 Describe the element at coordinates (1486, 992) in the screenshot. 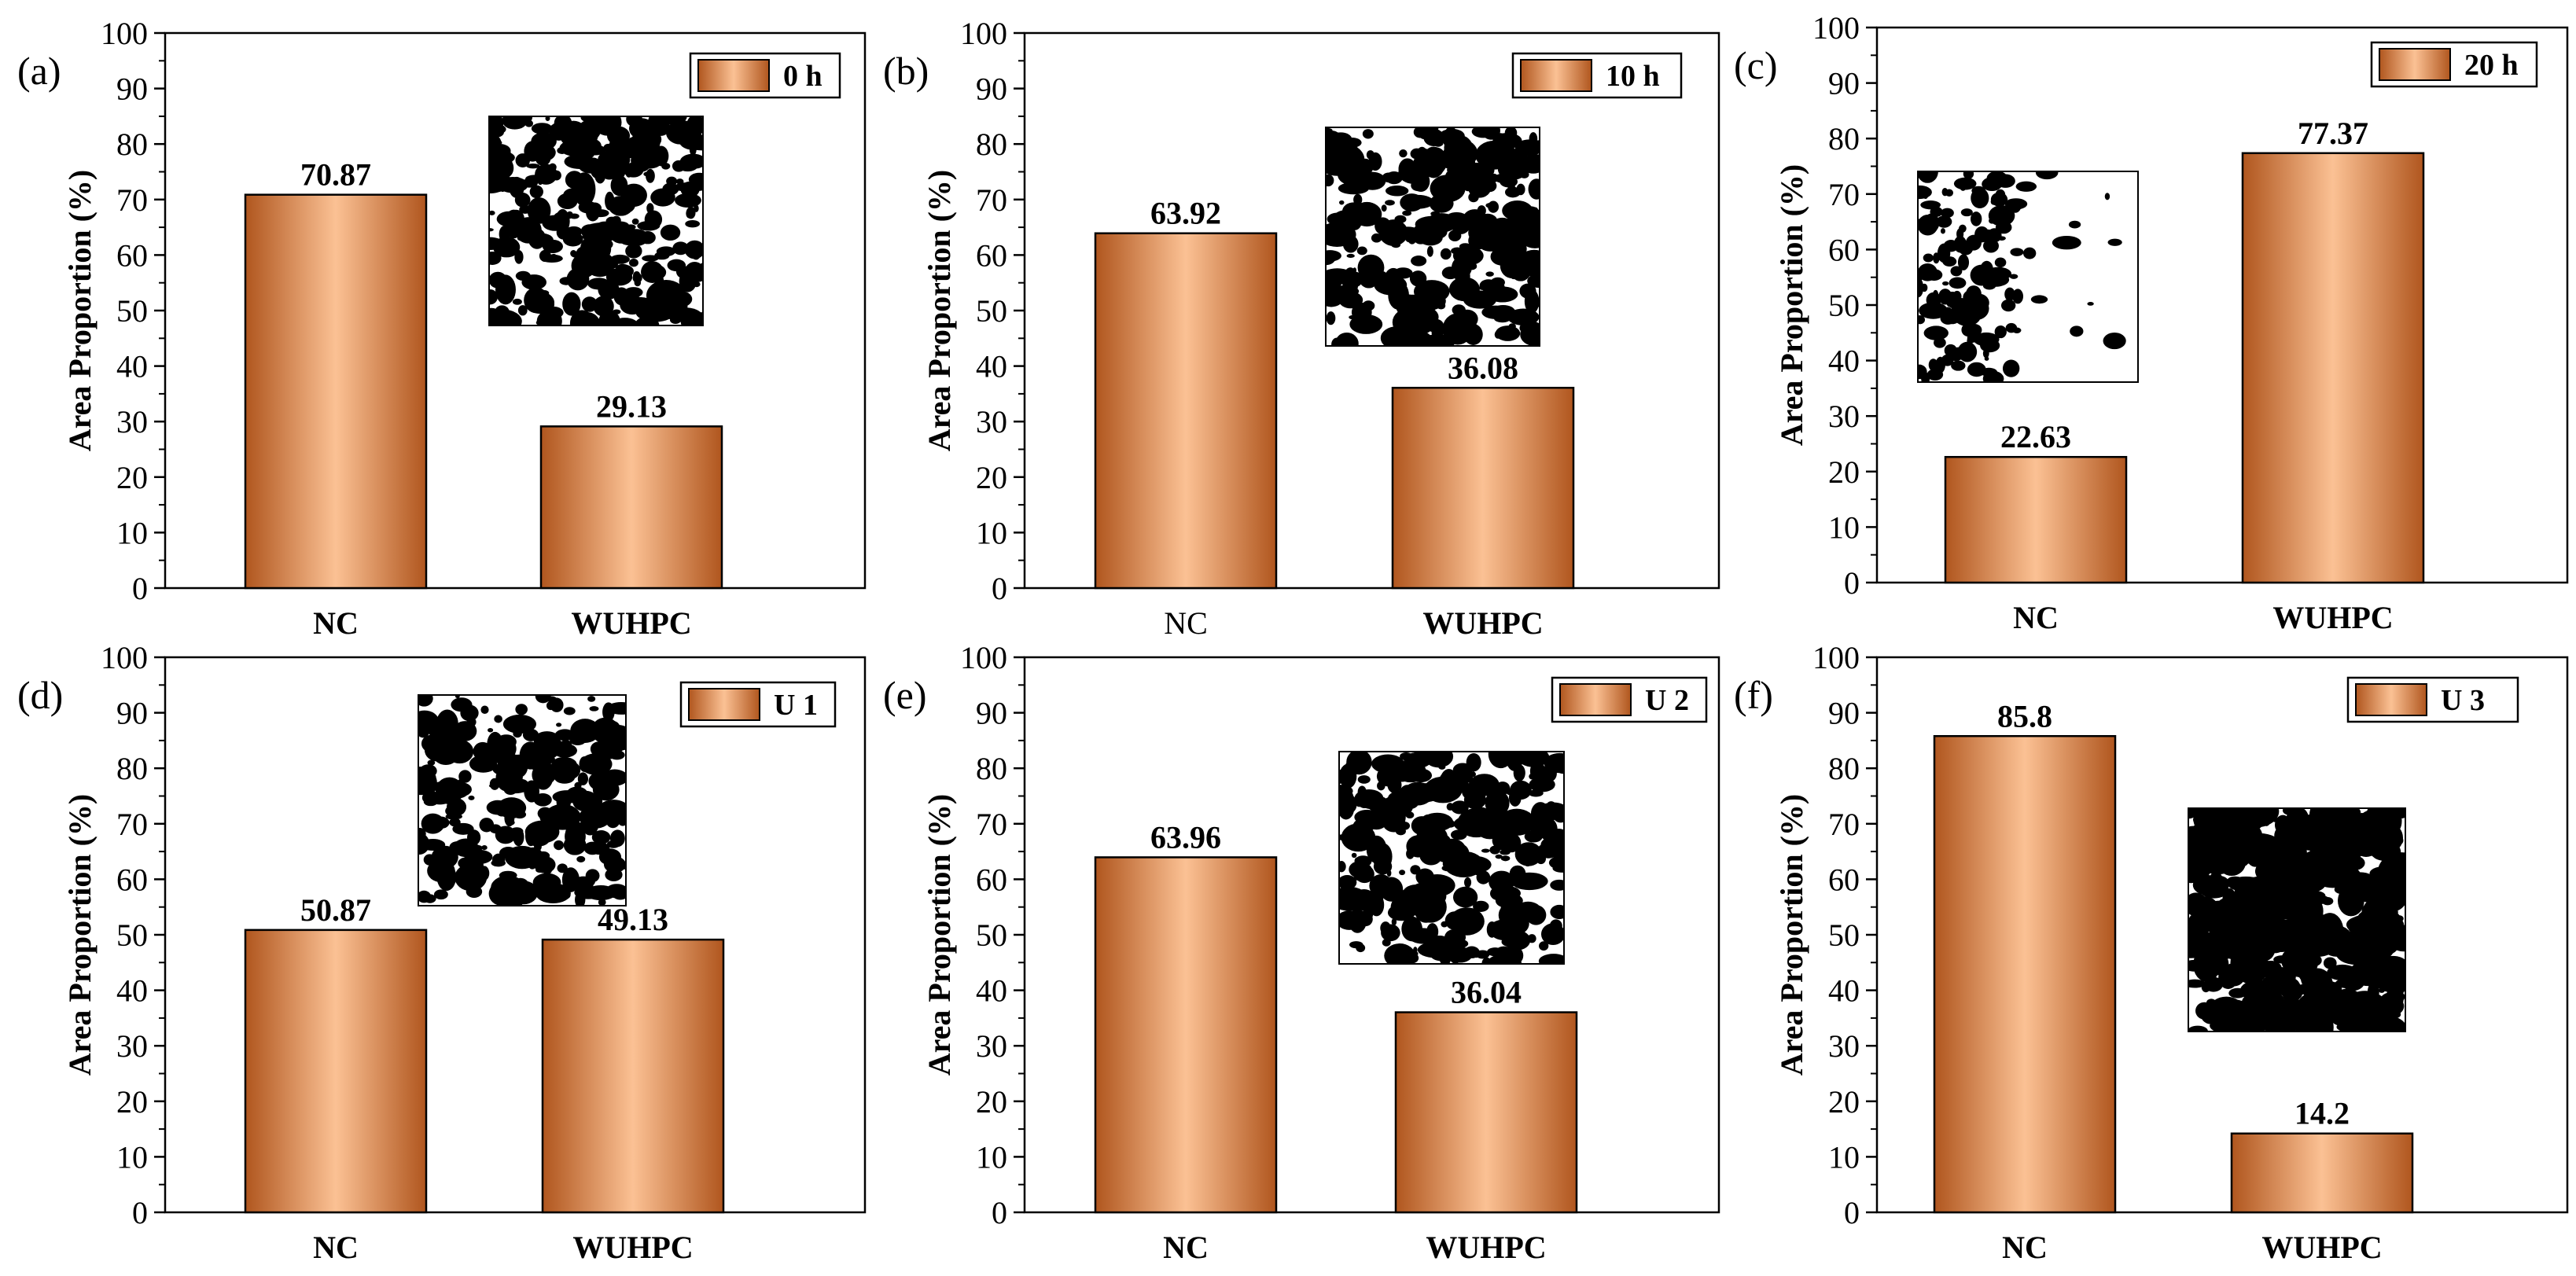

I see `bar-value-label: 36.04` at that location.